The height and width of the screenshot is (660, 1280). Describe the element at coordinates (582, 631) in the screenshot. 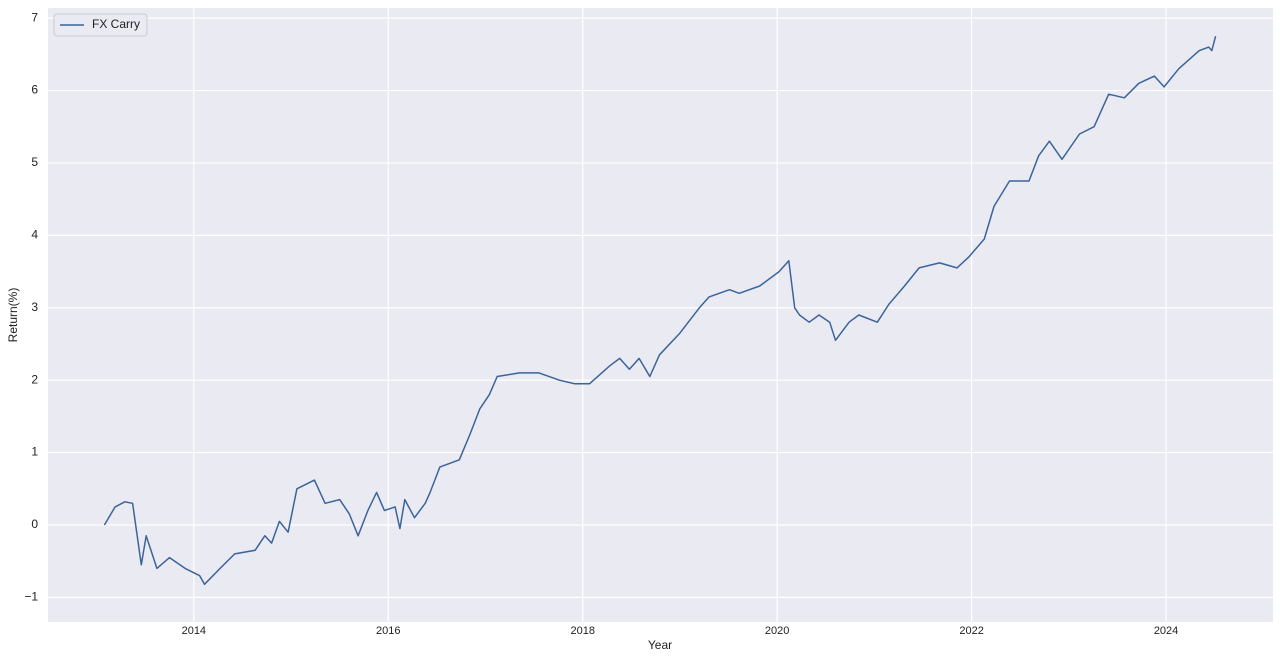

I see `x-tick-label: 2018` at that location.